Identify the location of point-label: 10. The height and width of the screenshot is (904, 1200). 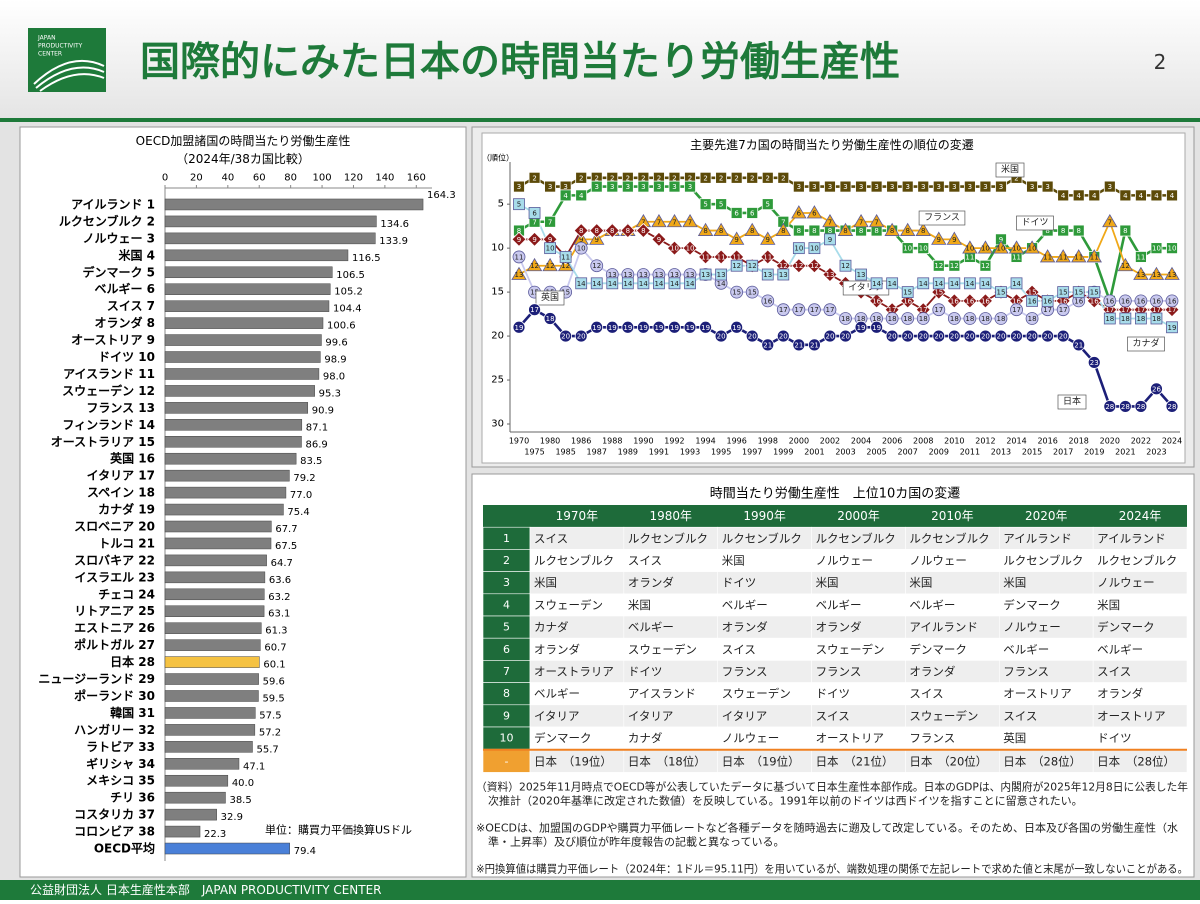
(923, 249).